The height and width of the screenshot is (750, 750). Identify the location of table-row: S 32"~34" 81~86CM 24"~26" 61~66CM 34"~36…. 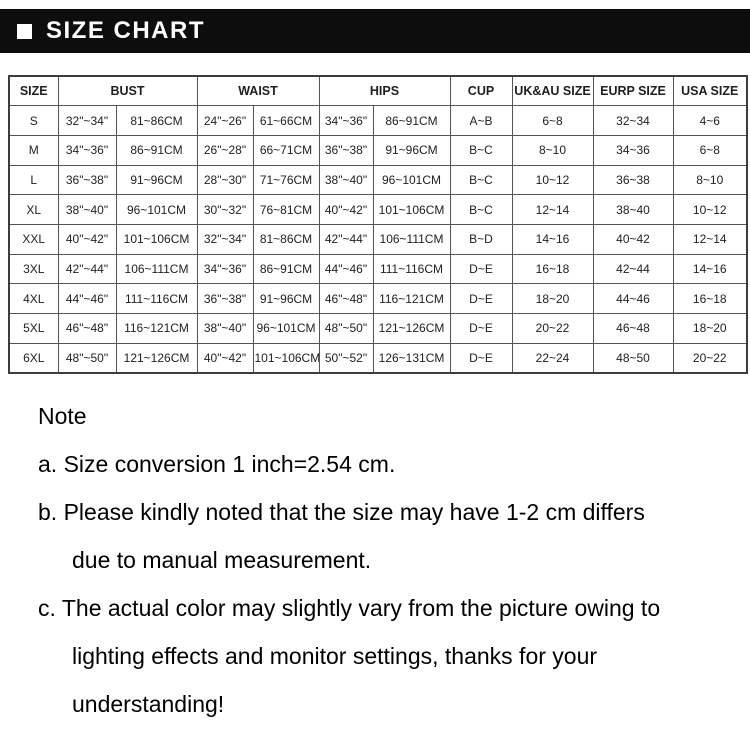
(378, 120).